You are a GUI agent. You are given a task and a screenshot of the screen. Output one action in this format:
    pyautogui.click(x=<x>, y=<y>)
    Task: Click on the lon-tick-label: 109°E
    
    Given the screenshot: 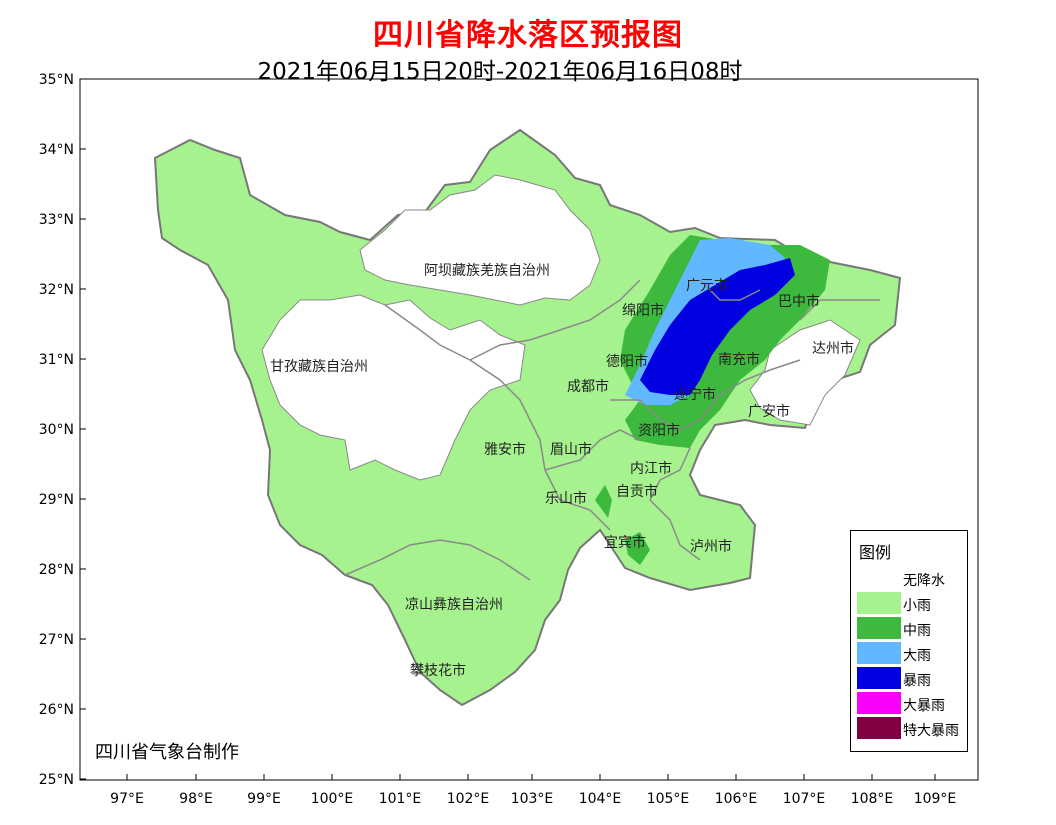 What is the action you would take?
    pyautogui.click(x=935, y=799)
    